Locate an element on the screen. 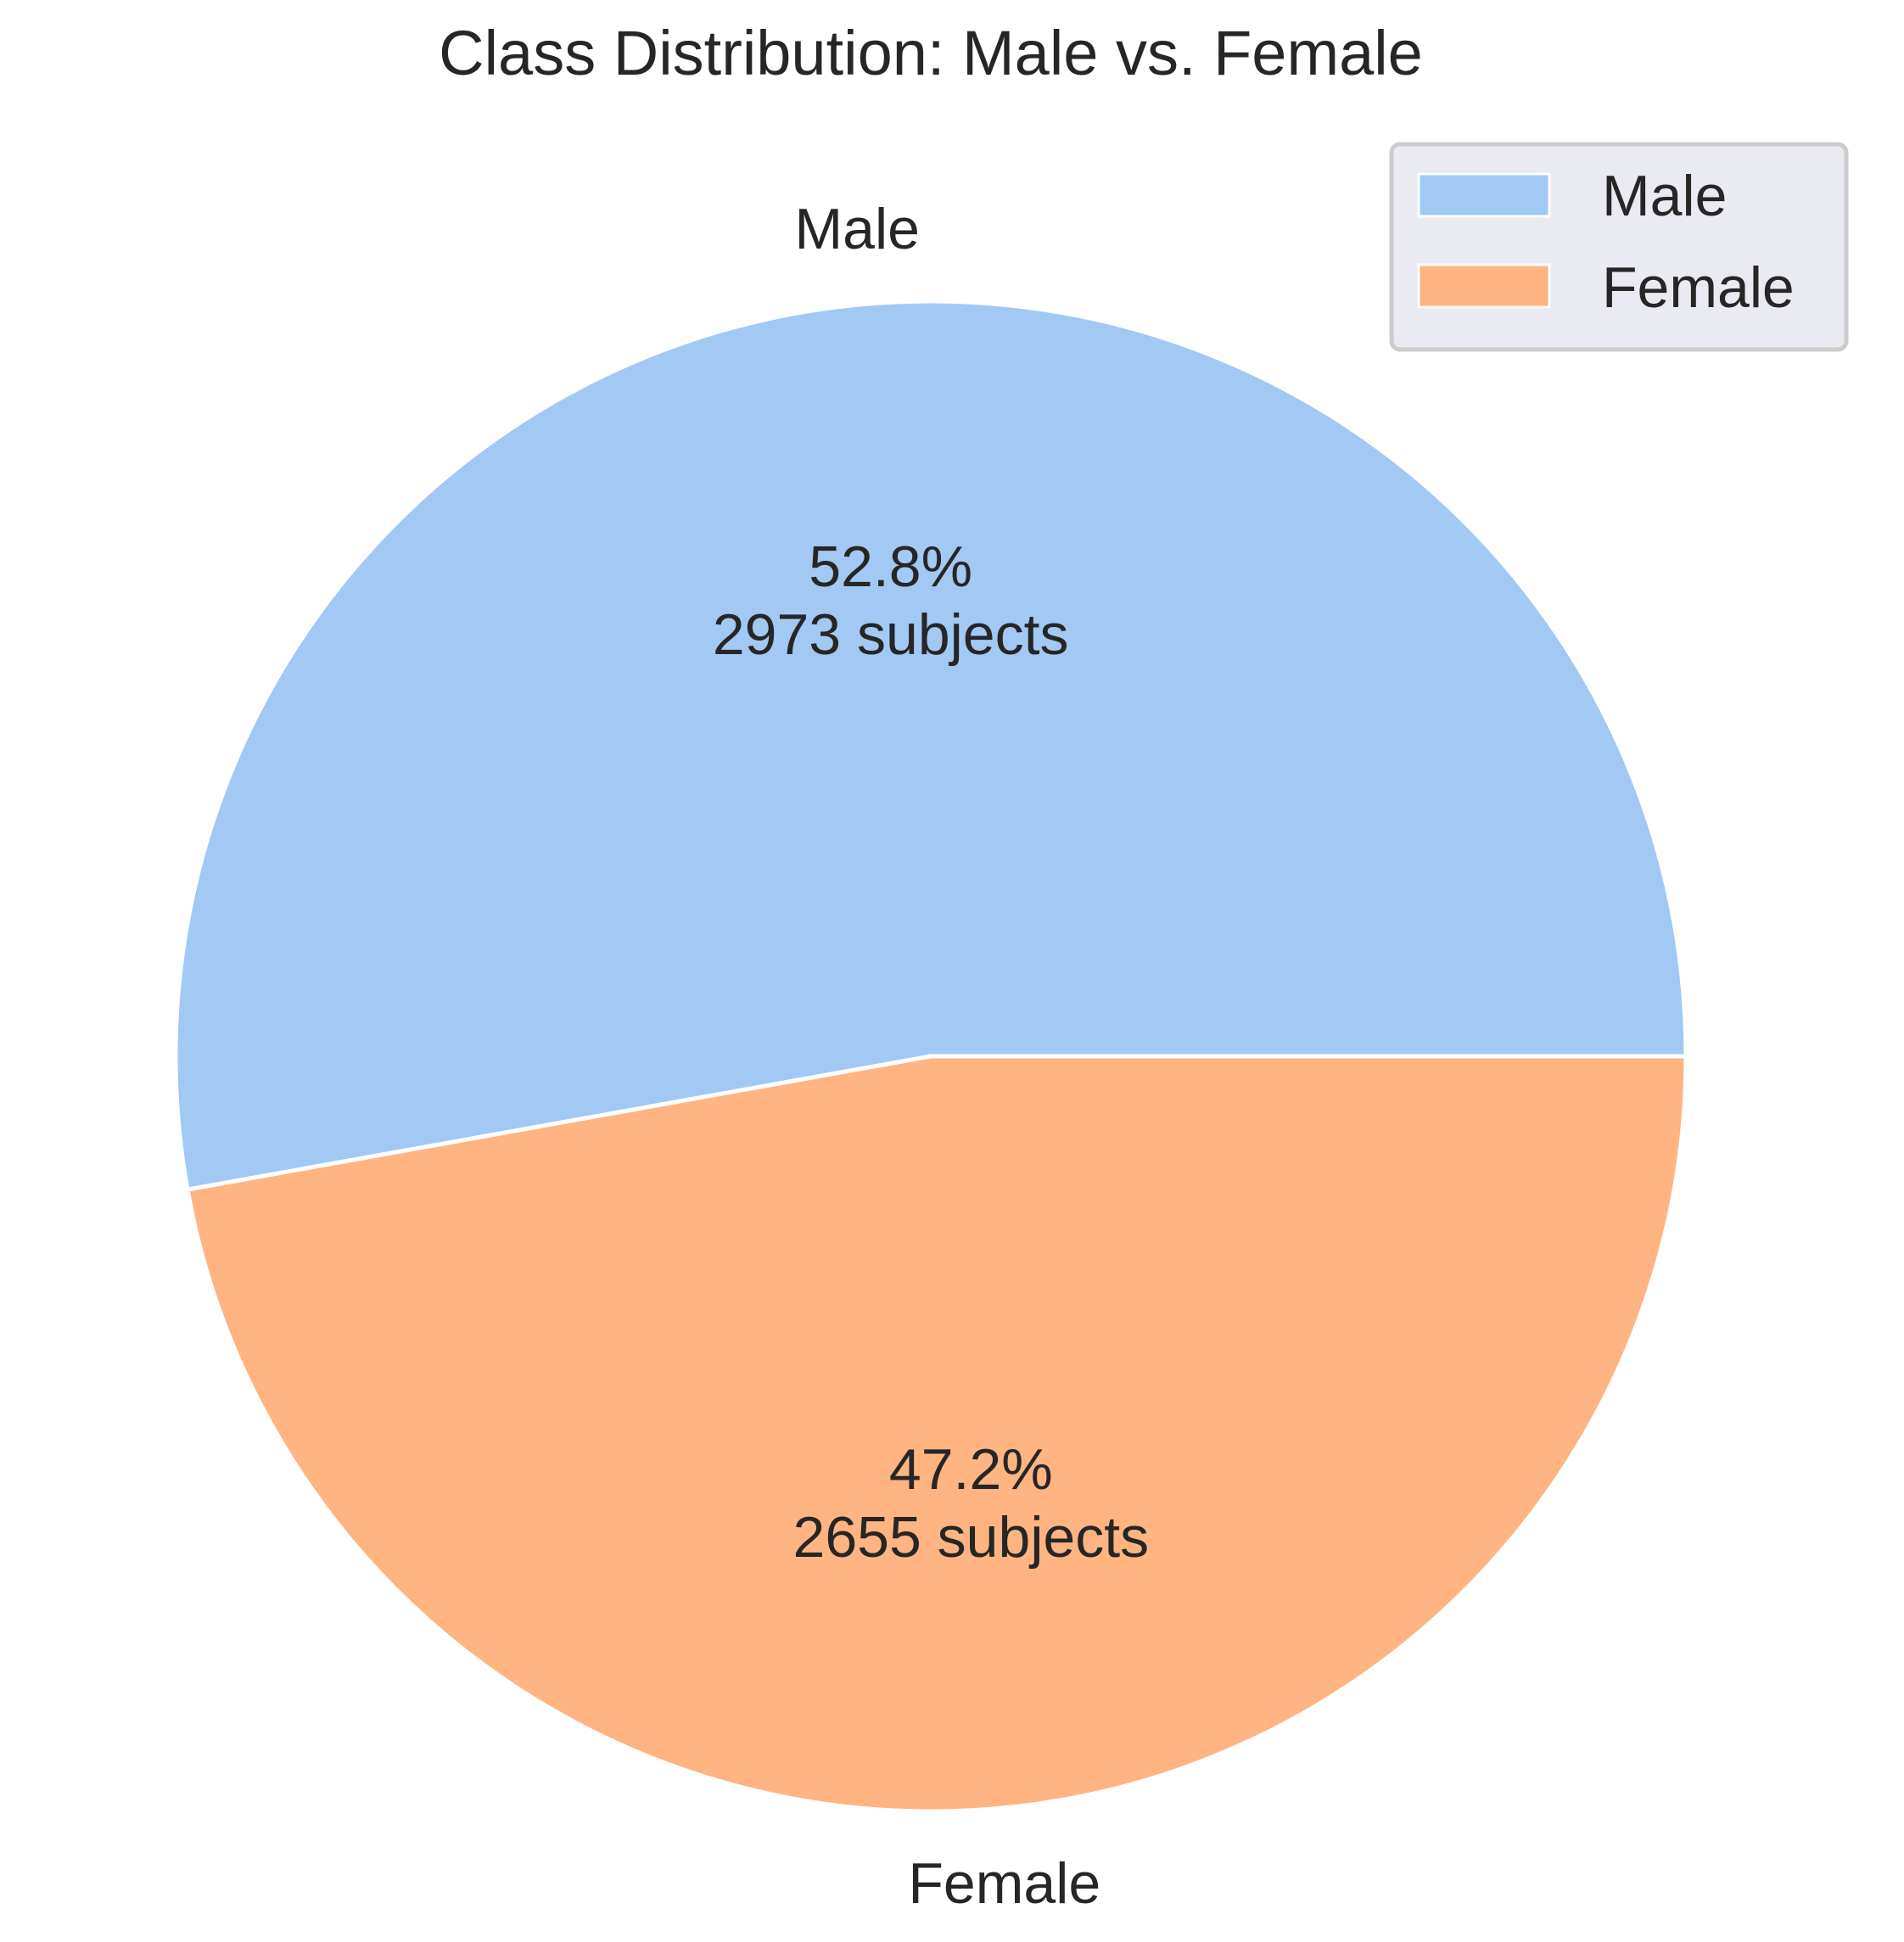  legend: Male Female is located at coordinates (1619, 247).